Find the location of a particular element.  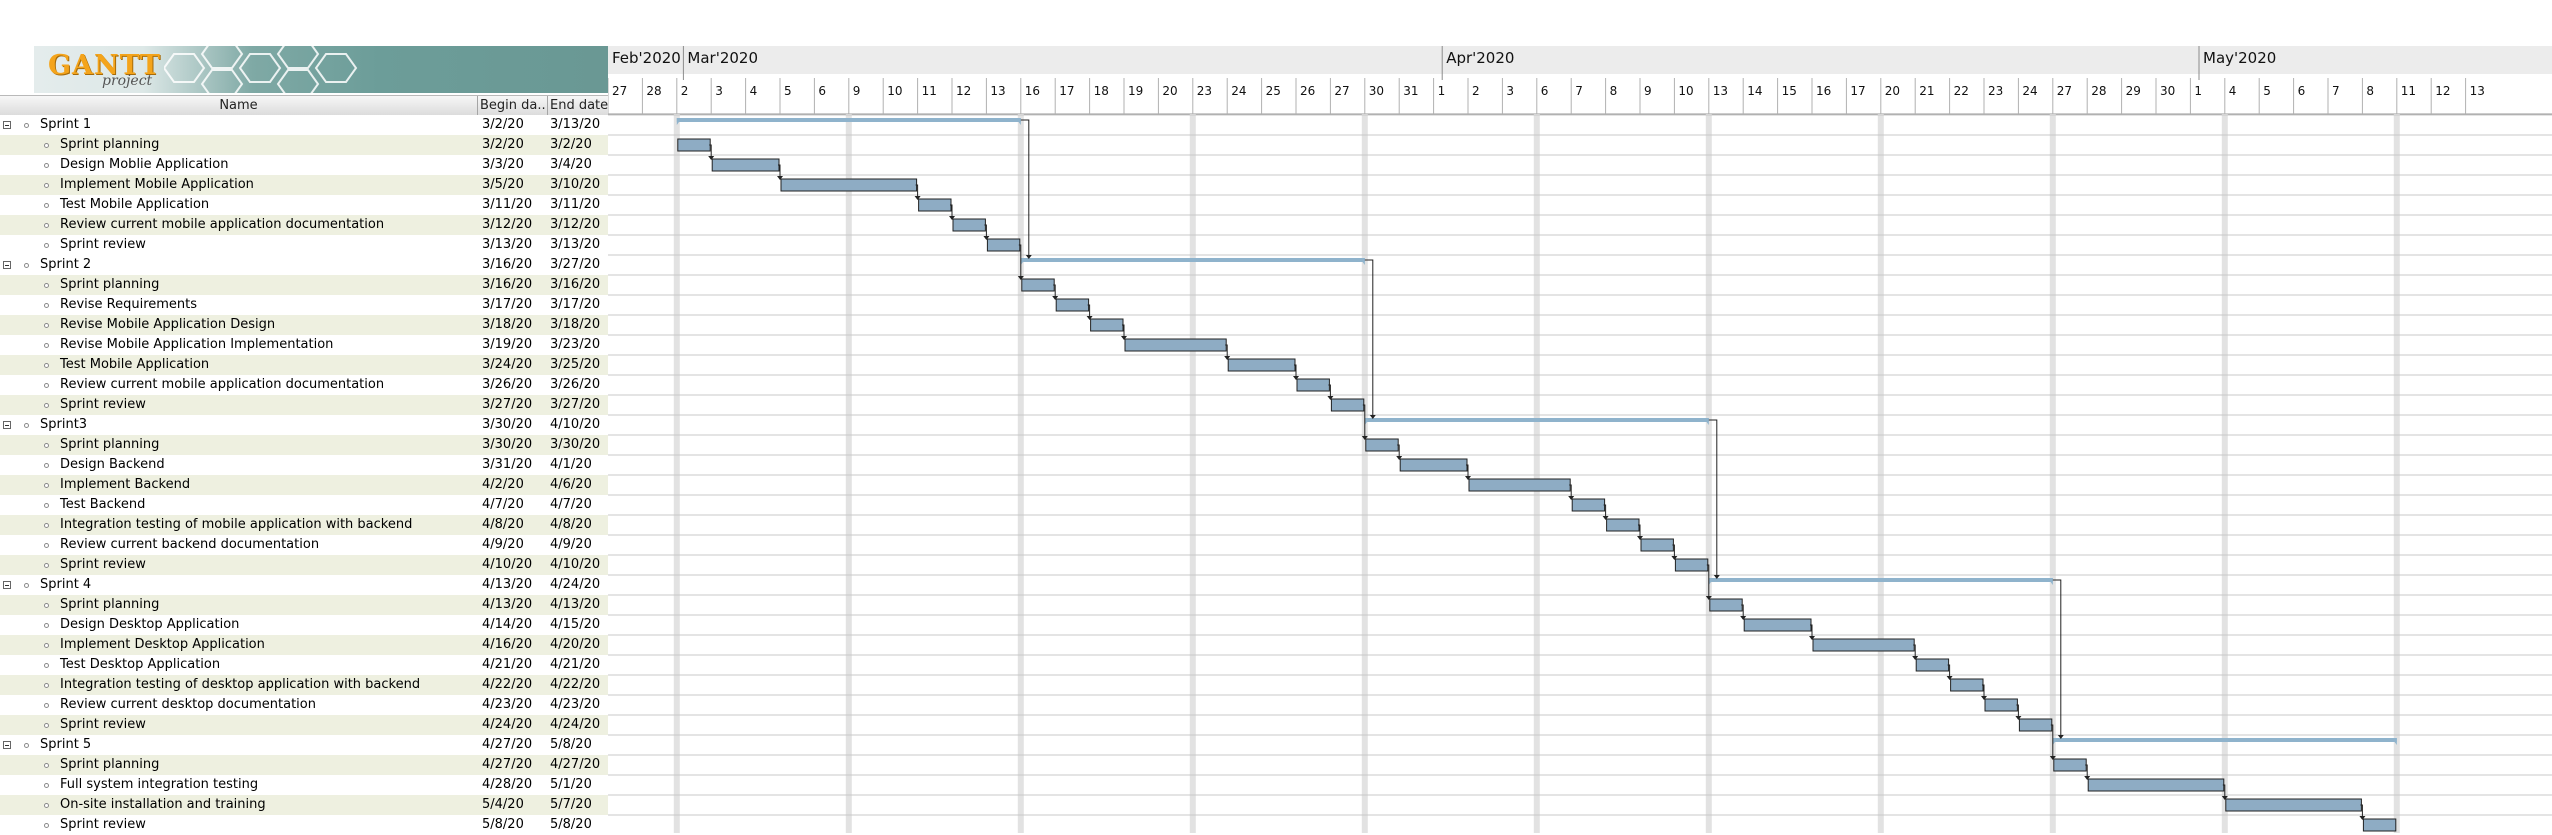

task-end-date: 3/27/20 is located at coordinates (575, 264).